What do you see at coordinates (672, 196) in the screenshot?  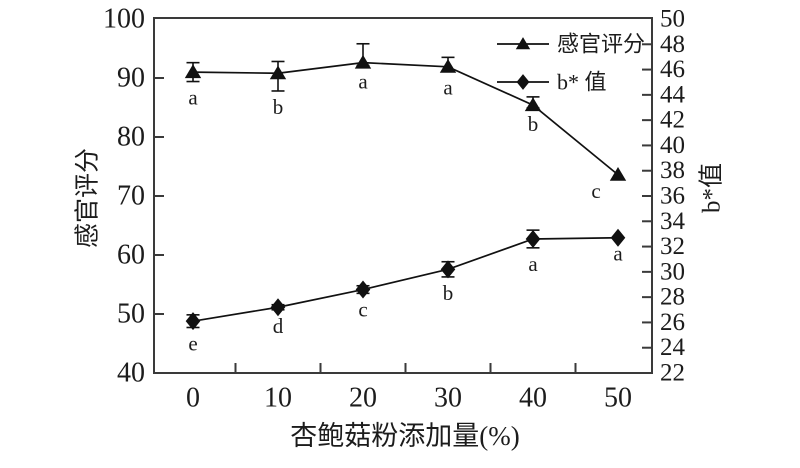 I see `right-tick-label: 36` at bounding box center [672, 196].